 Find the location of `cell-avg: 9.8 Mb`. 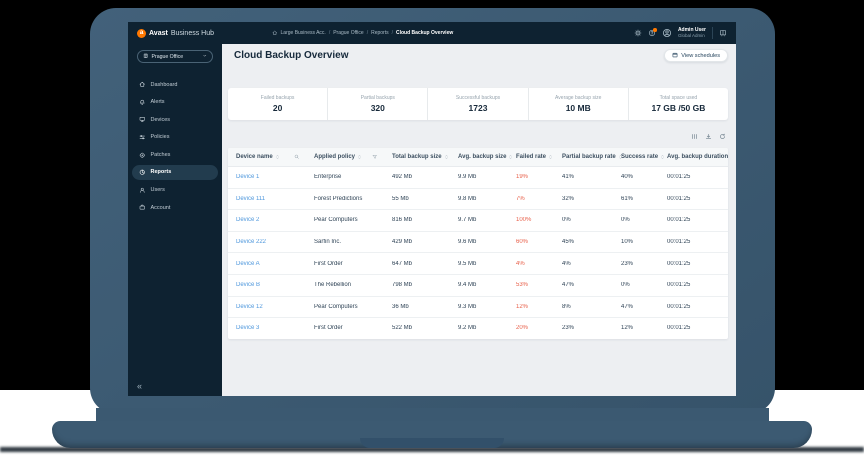

cell-avg: 9.8 Mb is located at coordinates (467, 198).